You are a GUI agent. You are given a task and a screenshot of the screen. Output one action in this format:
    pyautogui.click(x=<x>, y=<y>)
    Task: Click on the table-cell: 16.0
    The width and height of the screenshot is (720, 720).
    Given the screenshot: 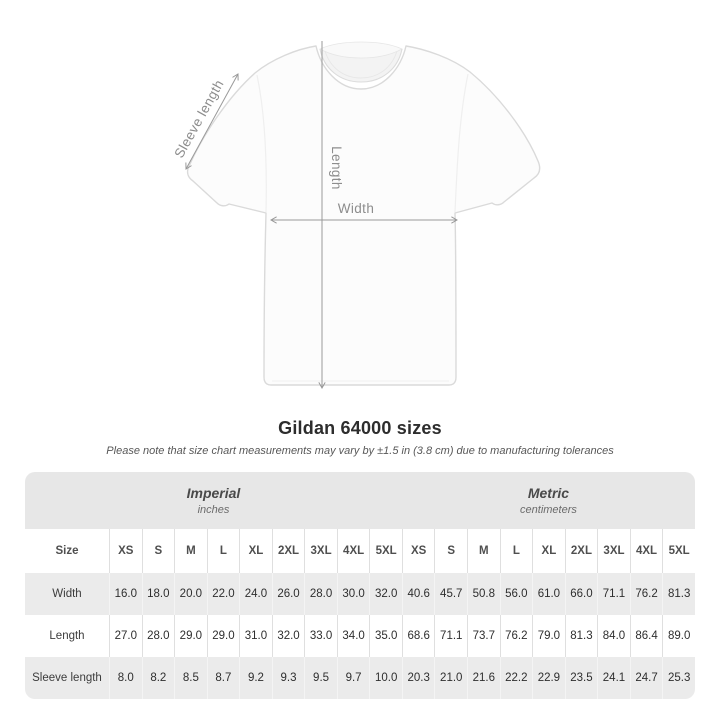 What is the action you would take?
    pyautogui.click(x=125, y=594)
    